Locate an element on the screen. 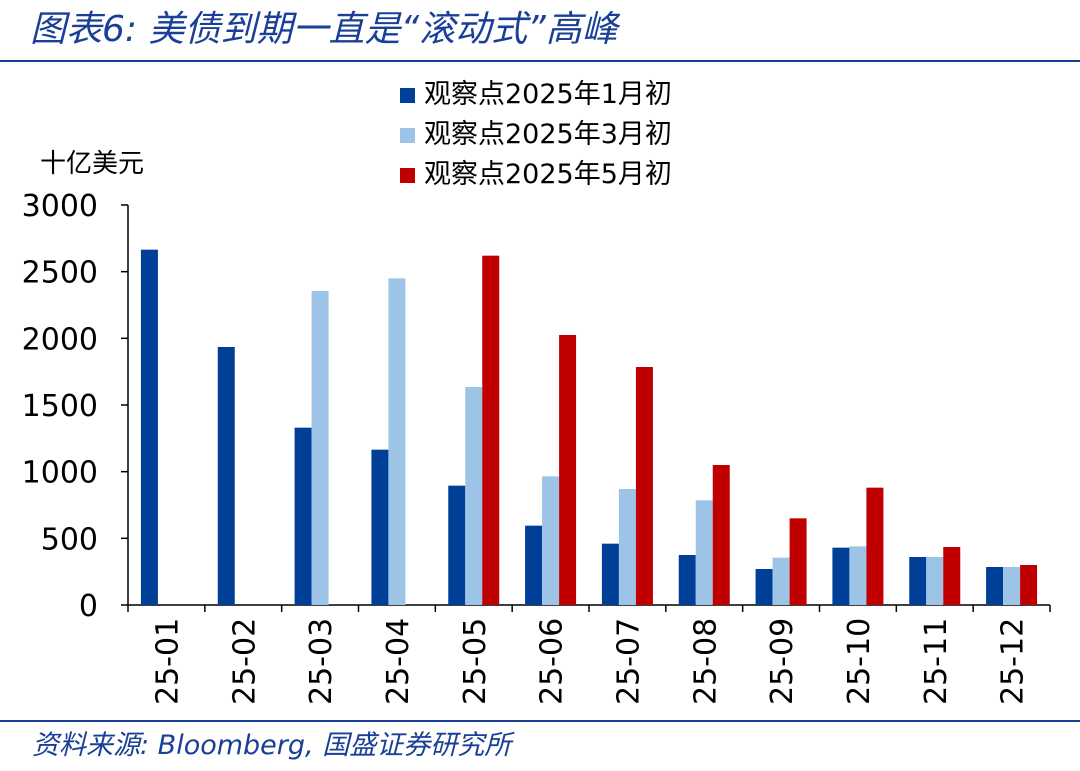 The width and height of the screenshot is (1080, 771). y-tick-label: 3000 is located at coordinates (60, 206).